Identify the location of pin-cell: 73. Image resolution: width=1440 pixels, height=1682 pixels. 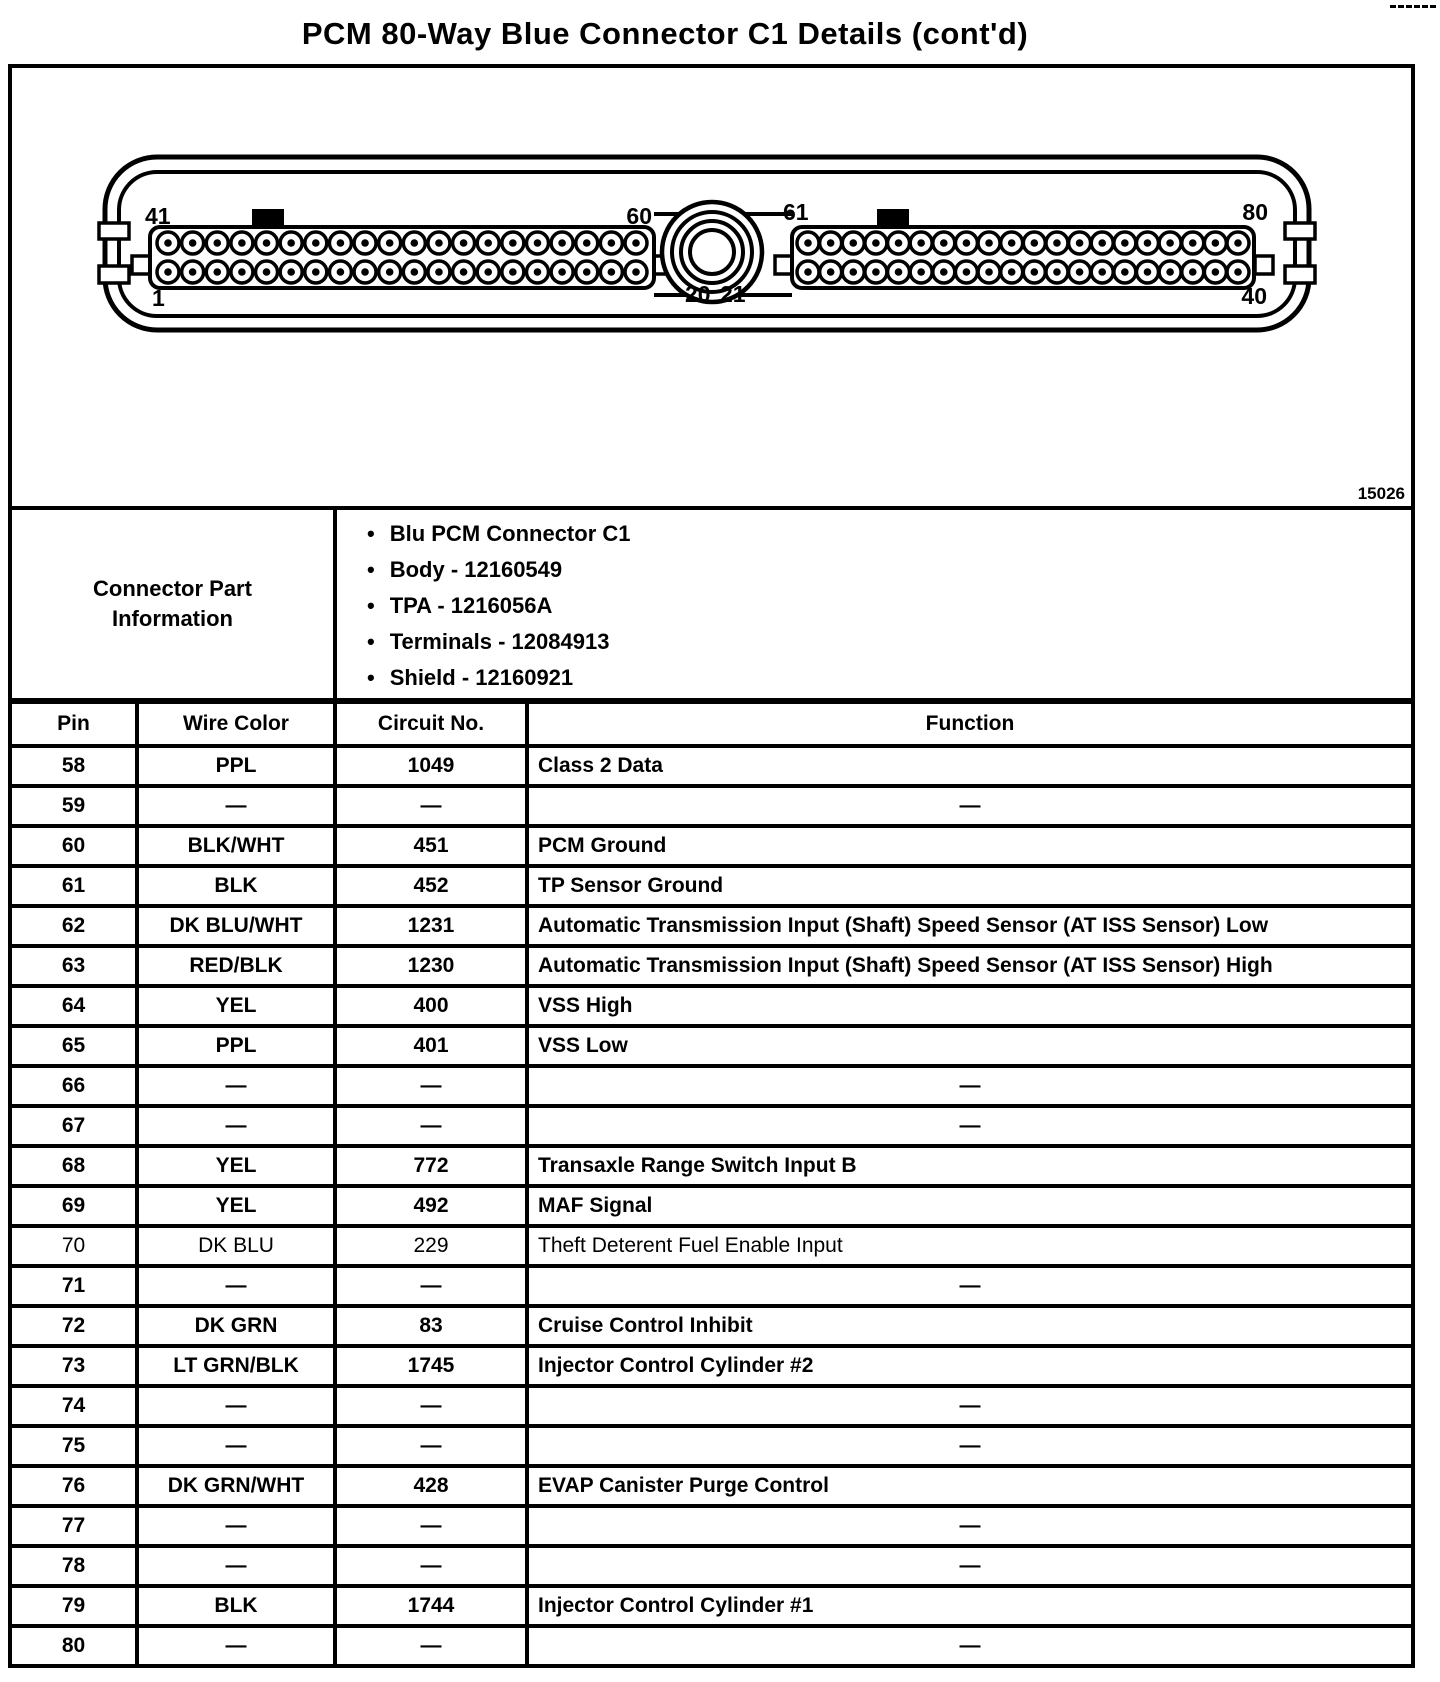
(73, 1366).